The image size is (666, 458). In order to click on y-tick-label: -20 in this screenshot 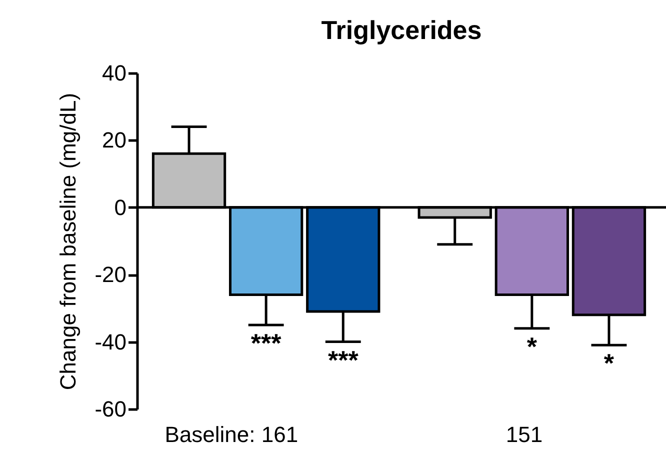, I will do `click(110, 275)`.